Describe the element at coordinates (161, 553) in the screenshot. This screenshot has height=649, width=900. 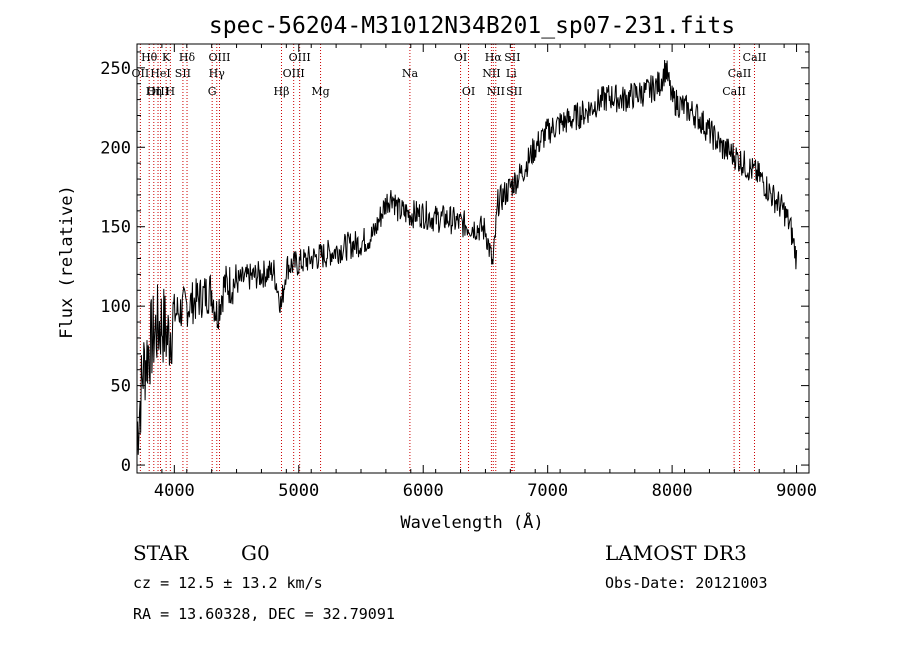
I see `object-class: STAR` at that location.